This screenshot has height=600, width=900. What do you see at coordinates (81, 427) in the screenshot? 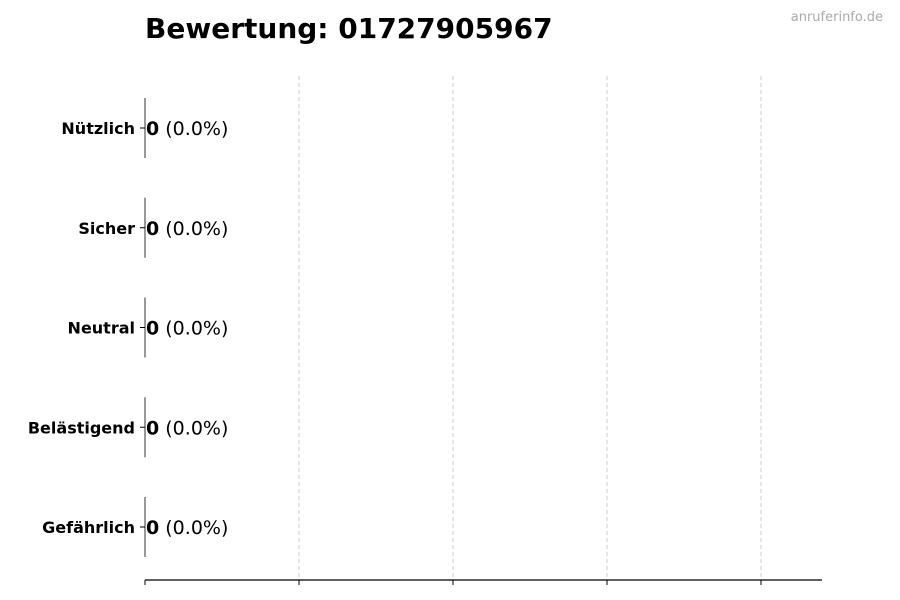
I see `category-label: Belästigend` at bounding box center [81, 427].